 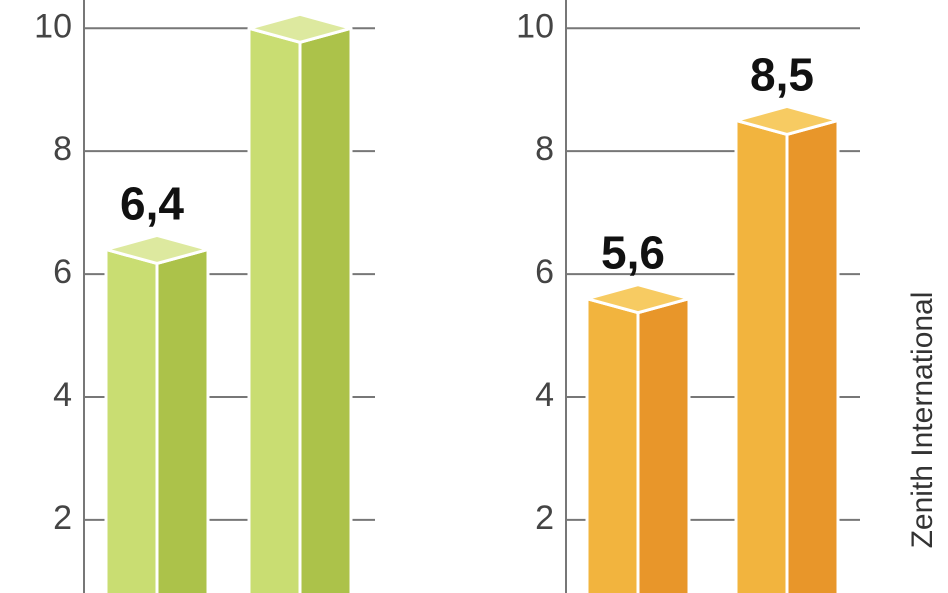 What do you see at coordinates (633, 253) in the screenshot?
I see `value-label: 5,6` at bounding box center [633, 253].